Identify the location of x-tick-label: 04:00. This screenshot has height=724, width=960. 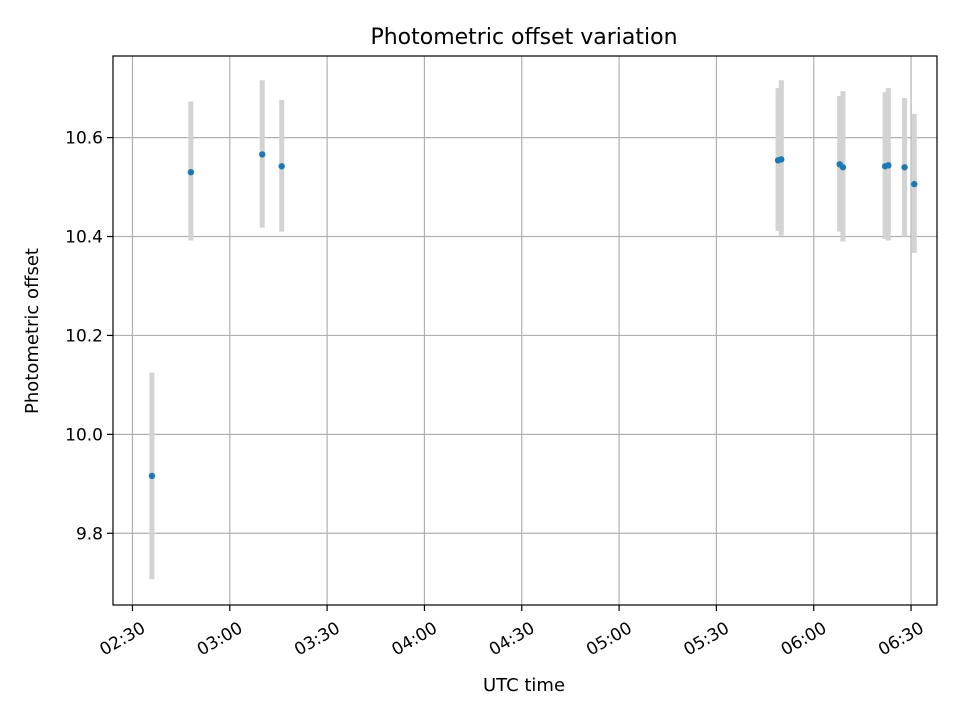
(414, 639).